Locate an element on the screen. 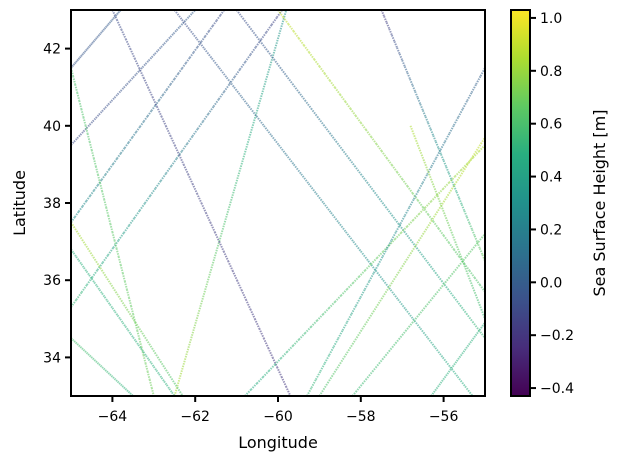 The height and width of the screenshot is (462, 619). colorbar-tick-label: −0.4 is located at coordinates (557, 389).